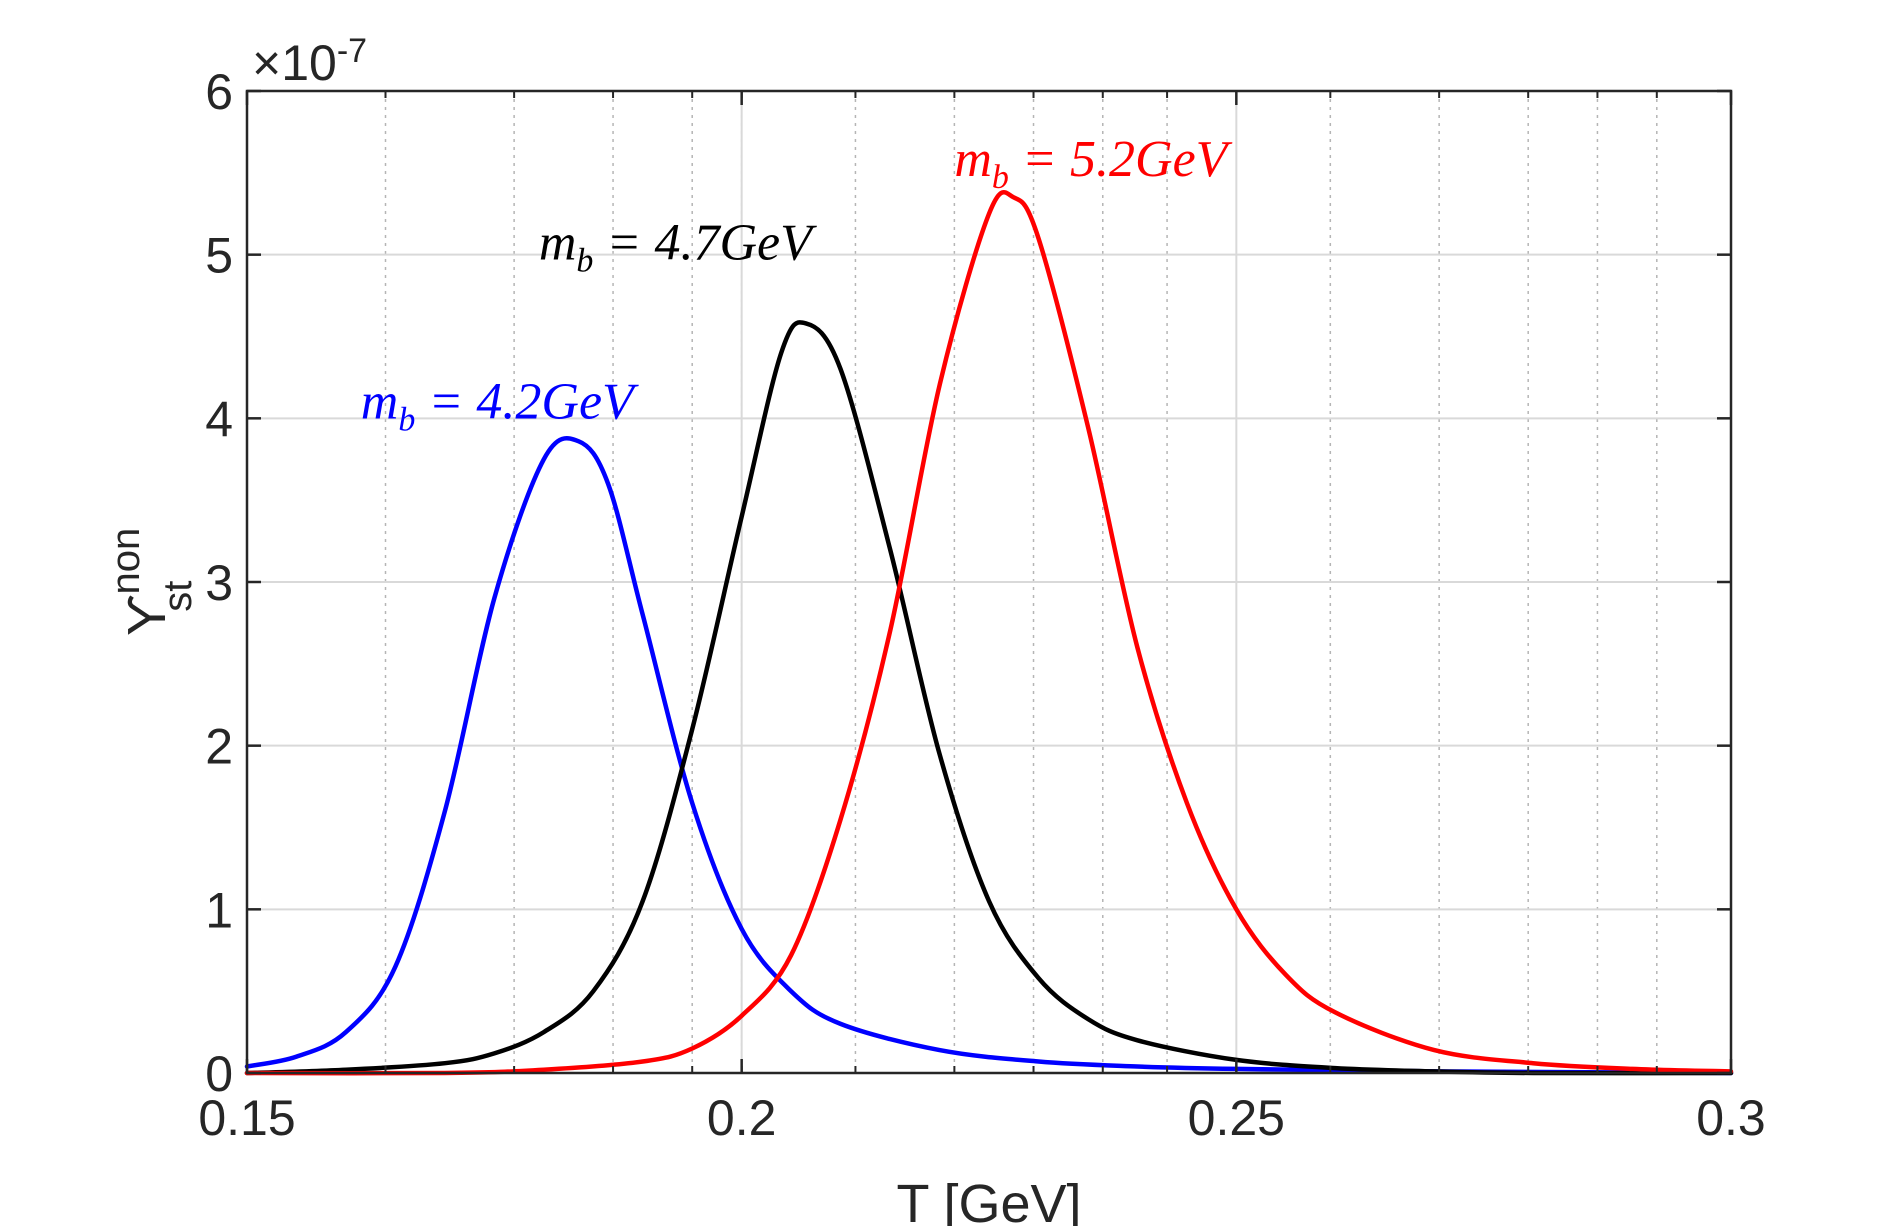  What do you see at coordinates (219, 1074) in the screenshot?
I see `y-tick-label-0: 0` at bounding box center [219, 1074].